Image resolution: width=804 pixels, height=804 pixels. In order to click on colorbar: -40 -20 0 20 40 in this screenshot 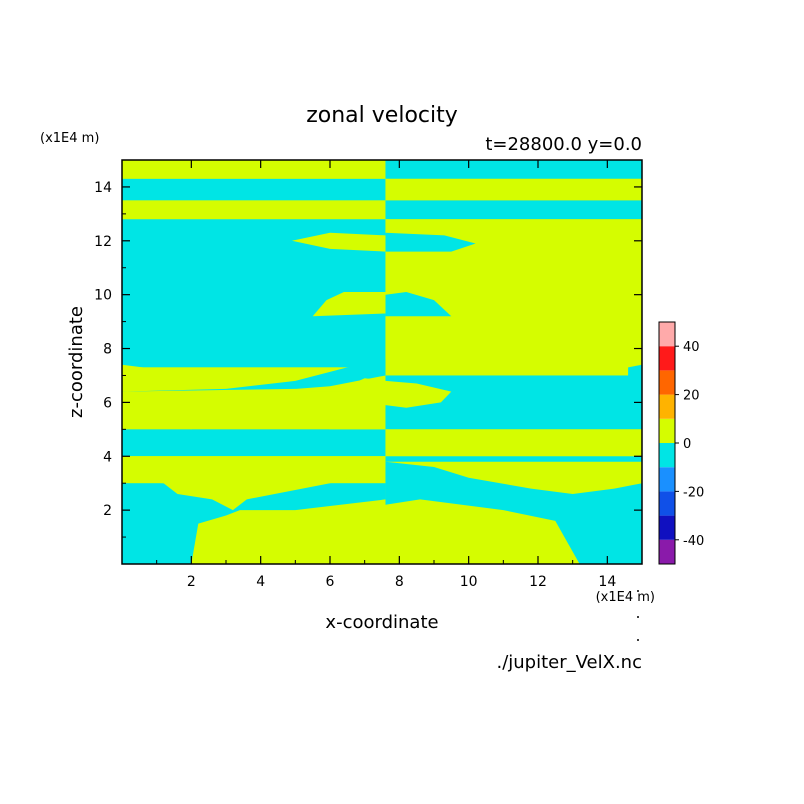, I will do `click(681, 443)`.